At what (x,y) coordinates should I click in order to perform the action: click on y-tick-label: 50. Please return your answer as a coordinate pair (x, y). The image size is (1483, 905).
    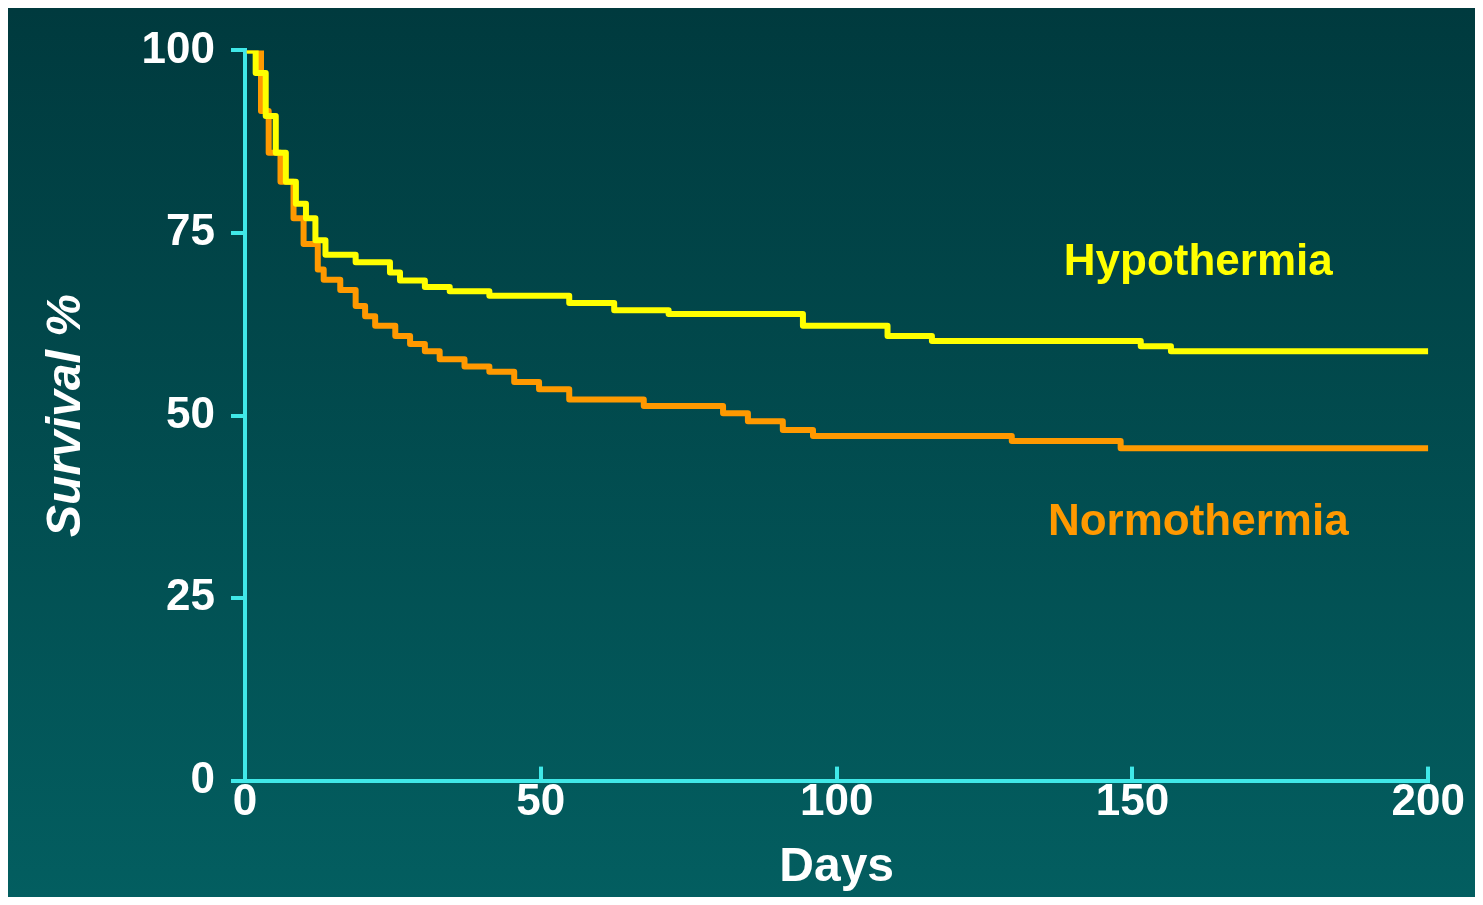
    Looking at the image, I should click on (191, 412).